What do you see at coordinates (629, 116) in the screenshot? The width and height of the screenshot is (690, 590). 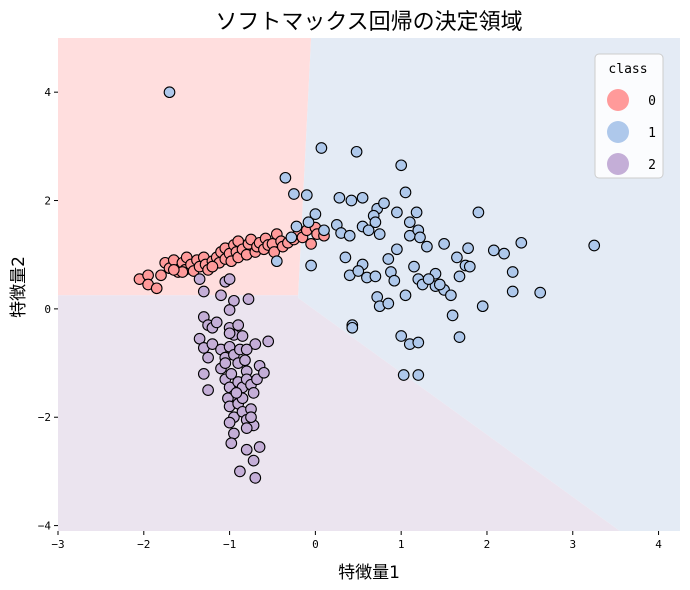 I see `legend: class 0 1 2` at bounding box center [629, 116].